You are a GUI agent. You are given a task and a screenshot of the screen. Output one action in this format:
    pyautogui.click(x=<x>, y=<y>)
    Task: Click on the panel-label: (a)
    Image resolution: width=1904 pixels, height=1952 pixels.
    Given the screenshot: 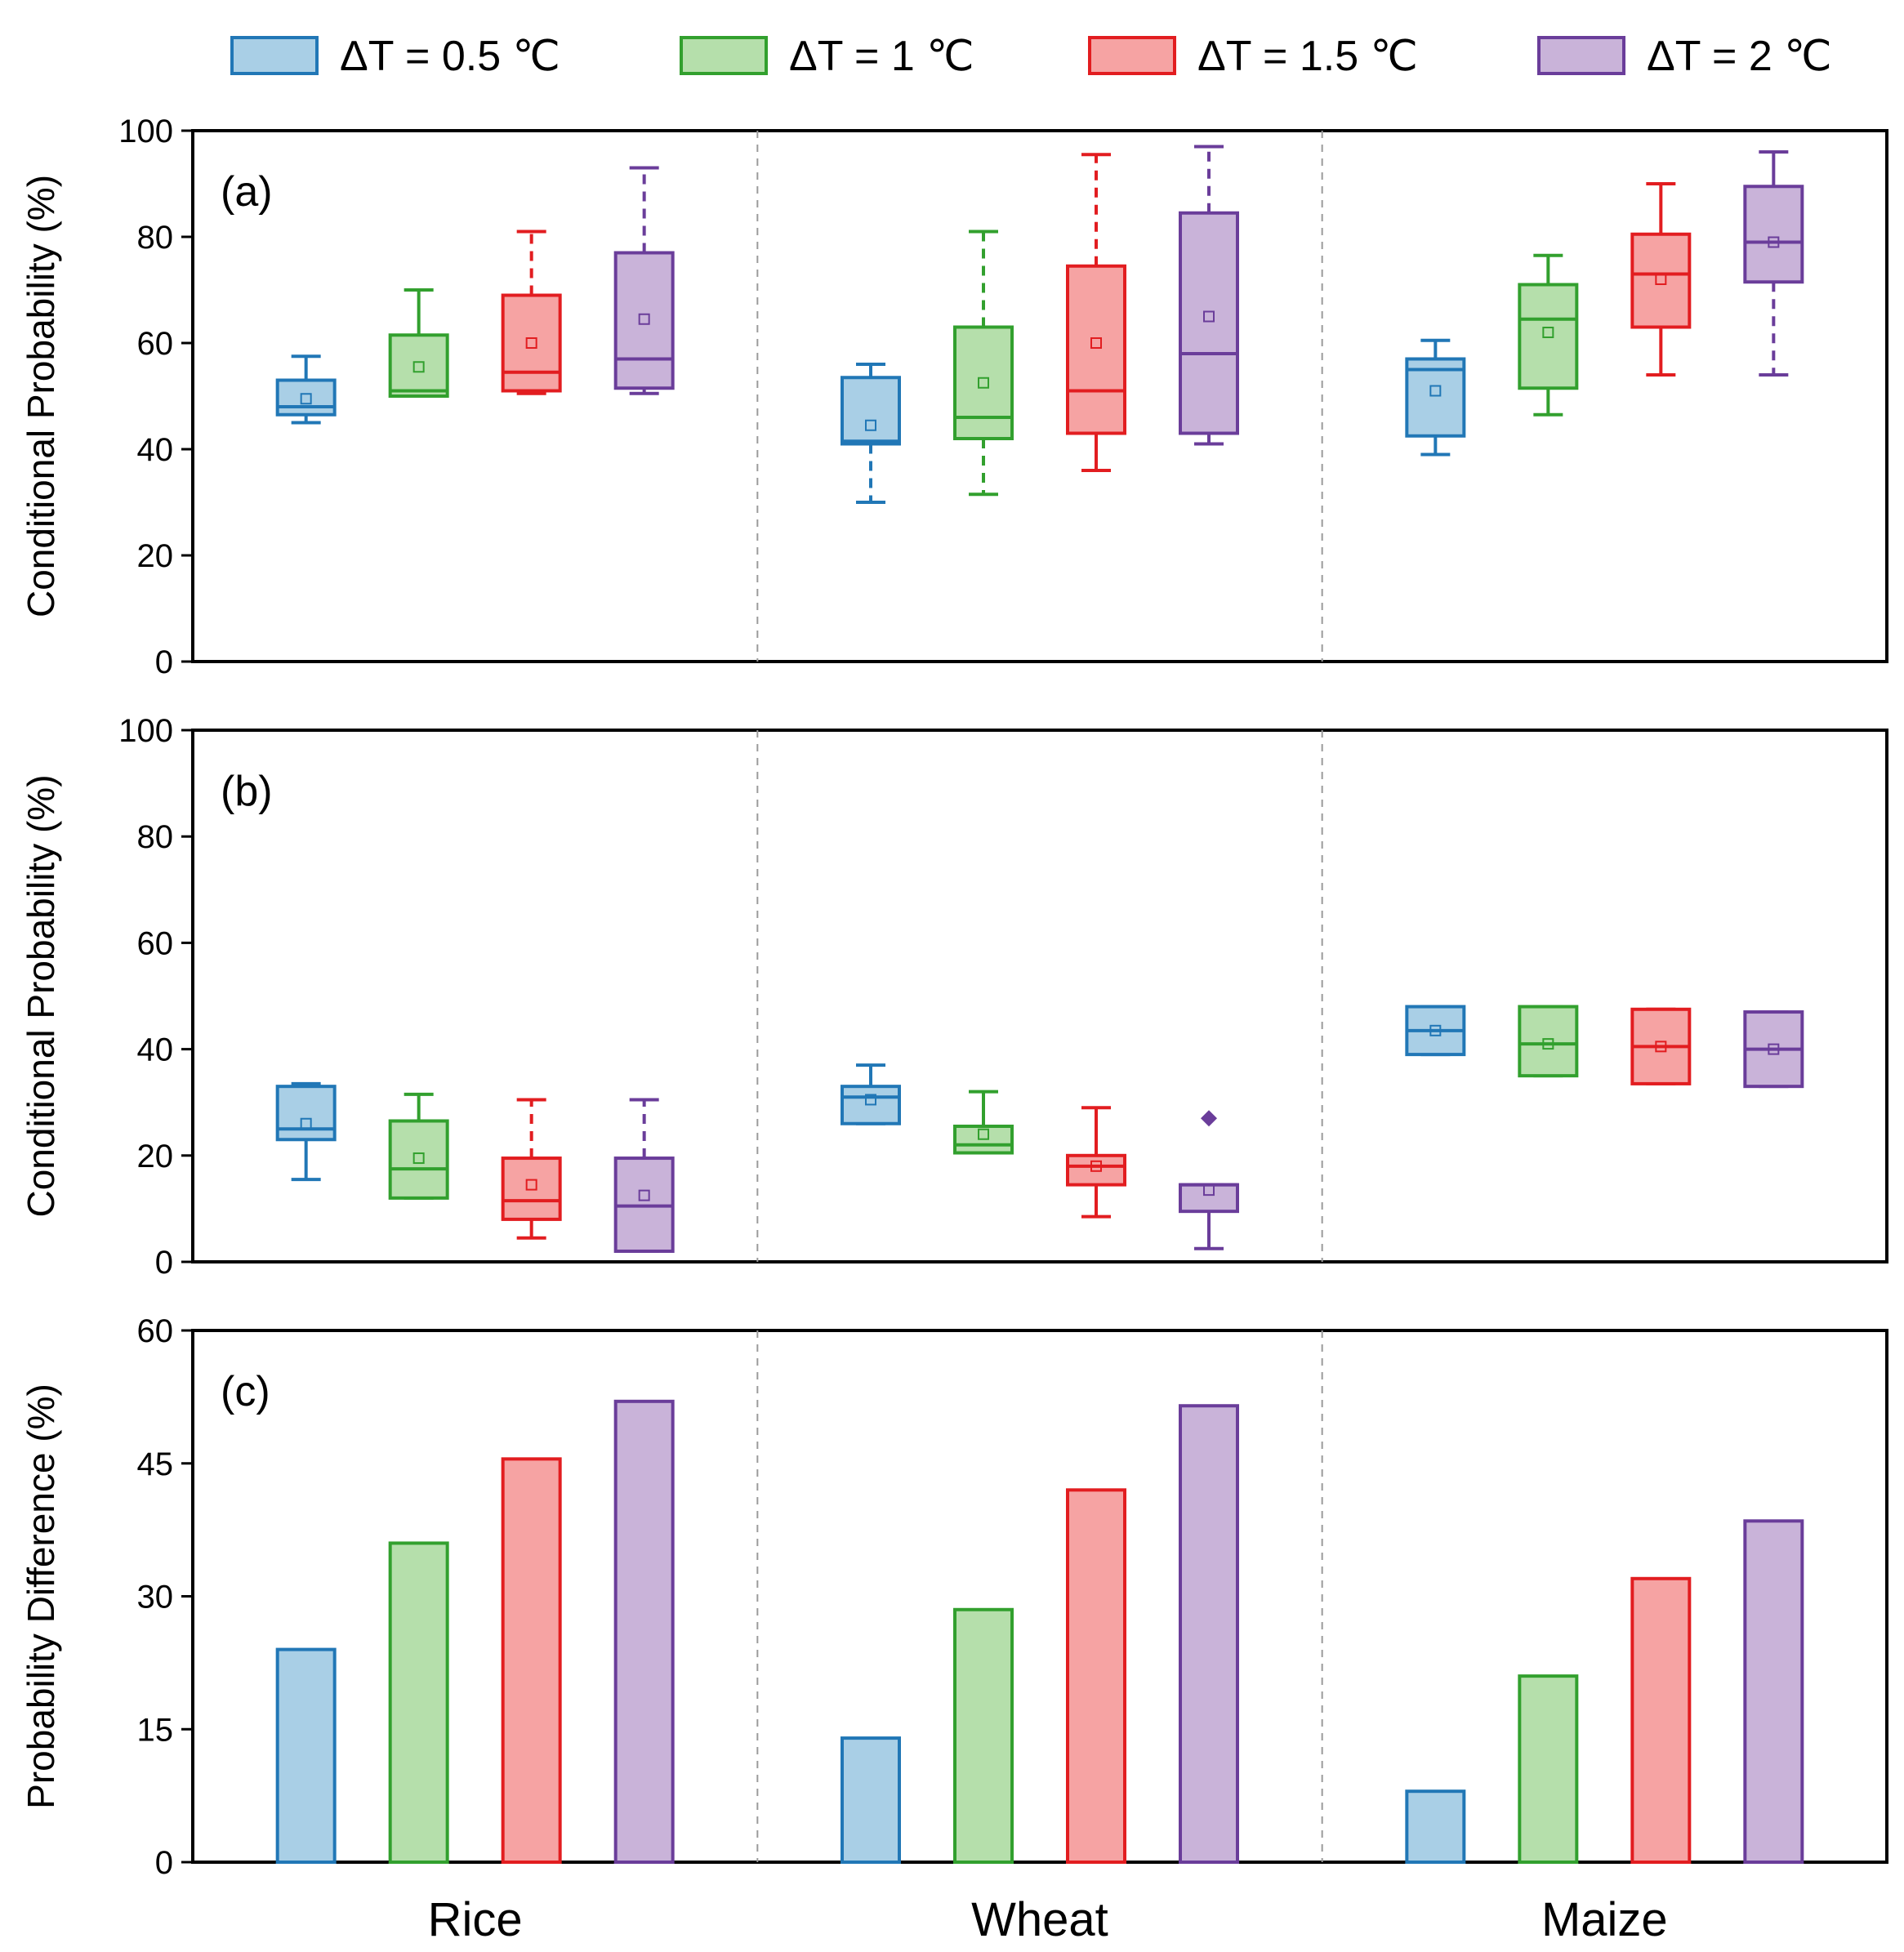 What is the action you would take?
    pyautogui.click(x=247, y=192)
    